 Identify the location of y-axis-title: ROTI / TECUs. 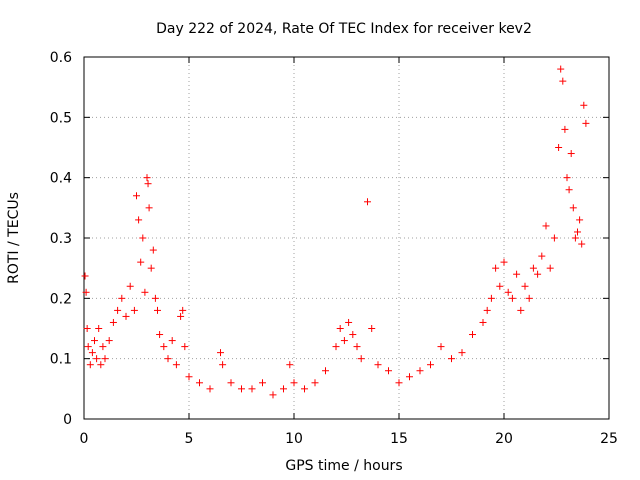
(14, 238).